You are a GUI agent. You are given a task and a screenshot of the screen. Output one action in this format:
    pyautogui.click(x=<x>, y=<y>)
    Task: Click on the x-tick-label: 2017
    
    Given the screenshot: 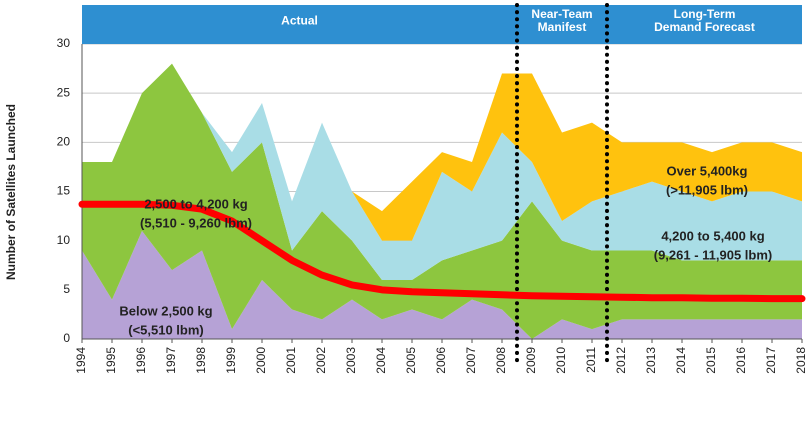 What is the action you would take?
    pyautogui.click(x=771, y=360)
    